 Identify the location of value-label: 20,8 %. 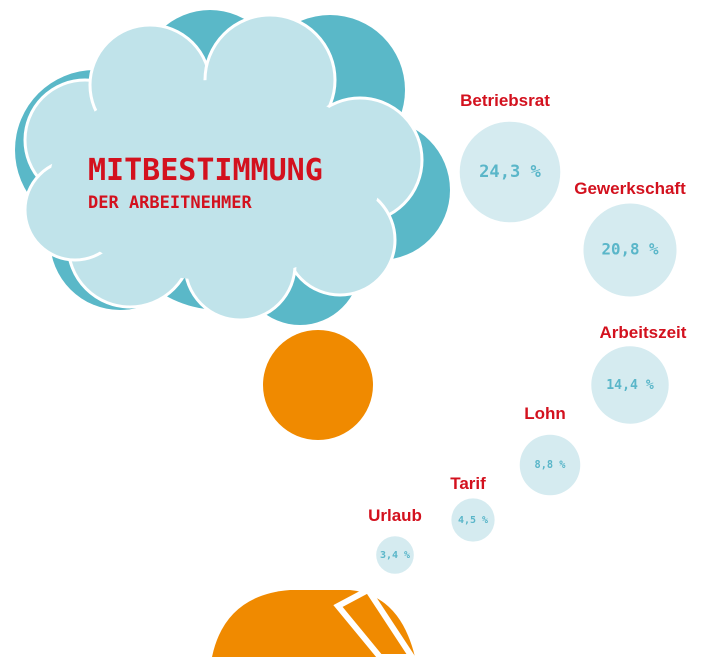
(630, 249).